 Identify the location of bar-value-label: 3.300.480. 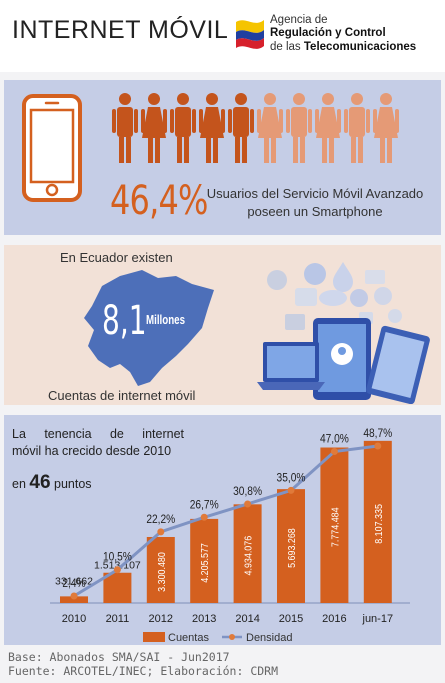
(162, 572).